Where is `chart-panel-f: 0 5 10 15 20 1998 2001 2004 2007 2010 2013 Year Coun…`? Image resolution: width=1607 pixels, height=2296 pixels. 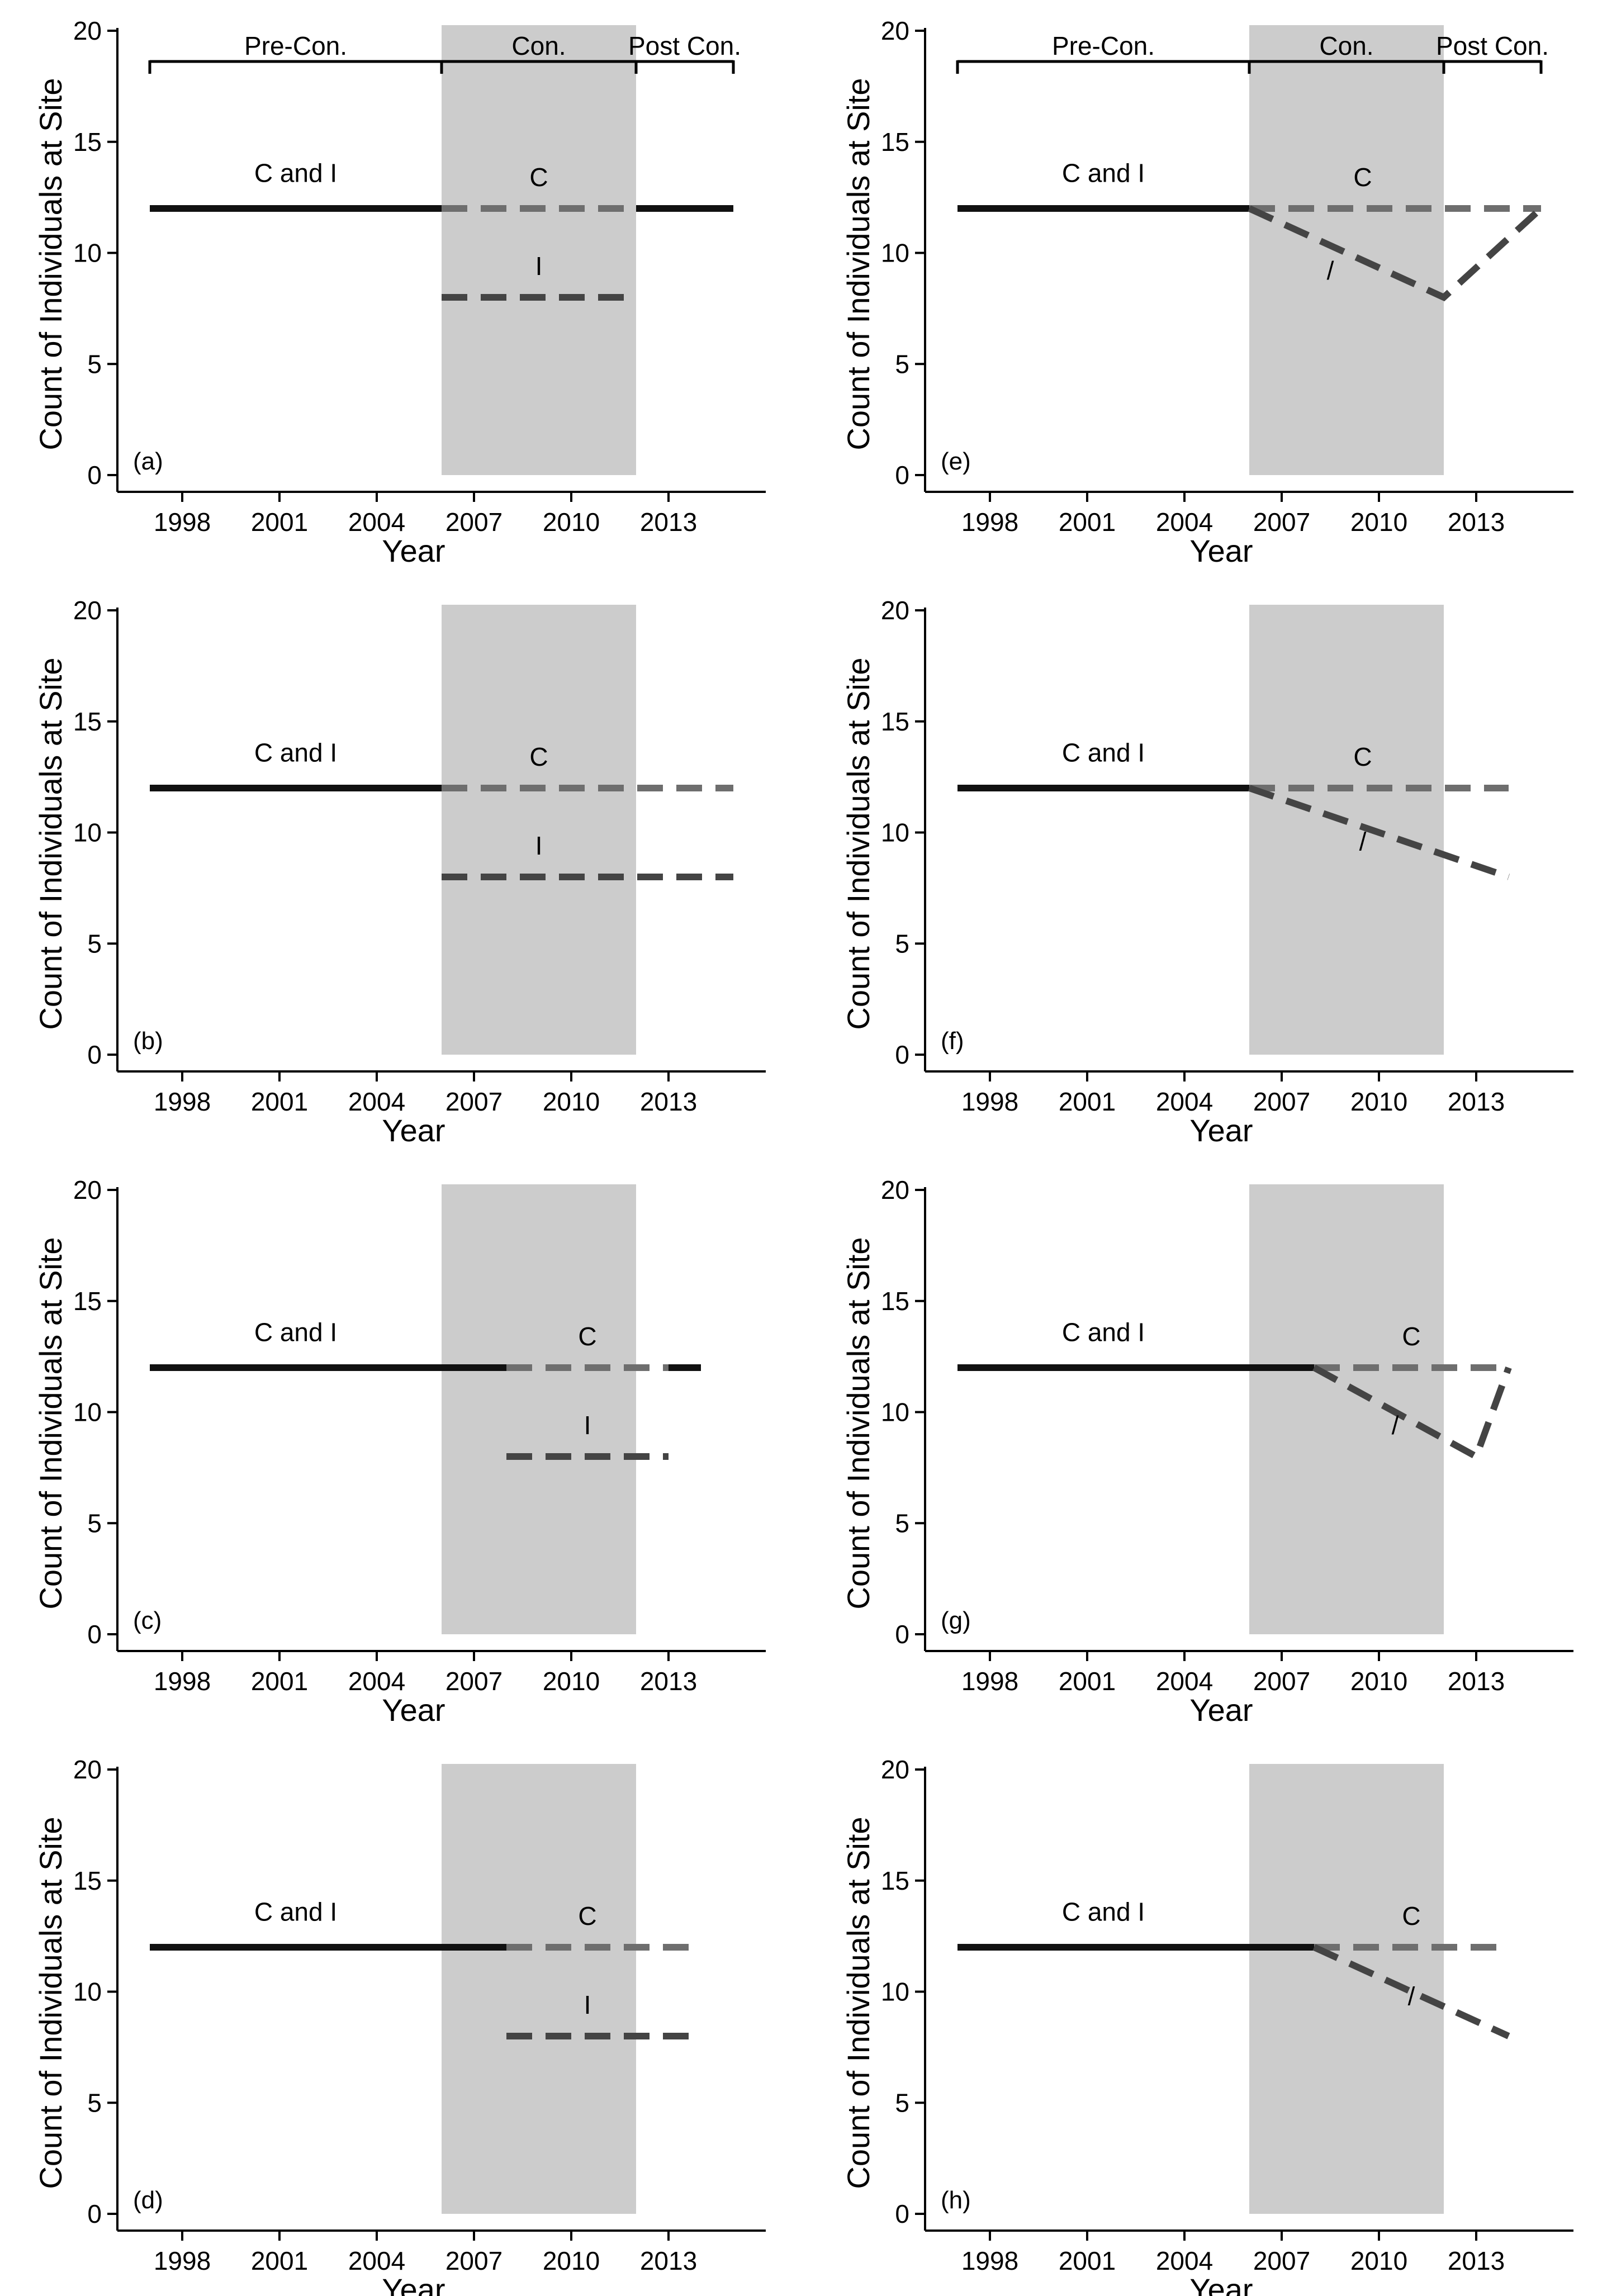 chart-panel-f: 0 5 10 15 20 1998 2001 2004 2007 2010 2013 Year Coun… is located at coordinates (1207, 872).